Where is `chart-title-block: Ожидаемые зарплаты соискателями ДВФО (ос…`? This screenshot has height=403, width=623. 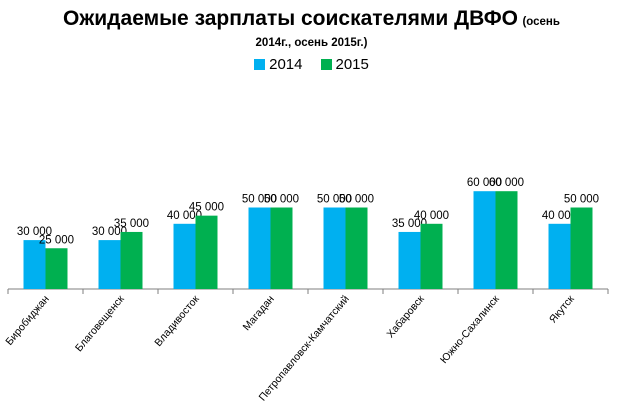 chart-title-block: Ожидаемые зарплаты соискателями ДВФО (ос… is located at coordinates (311, 29).